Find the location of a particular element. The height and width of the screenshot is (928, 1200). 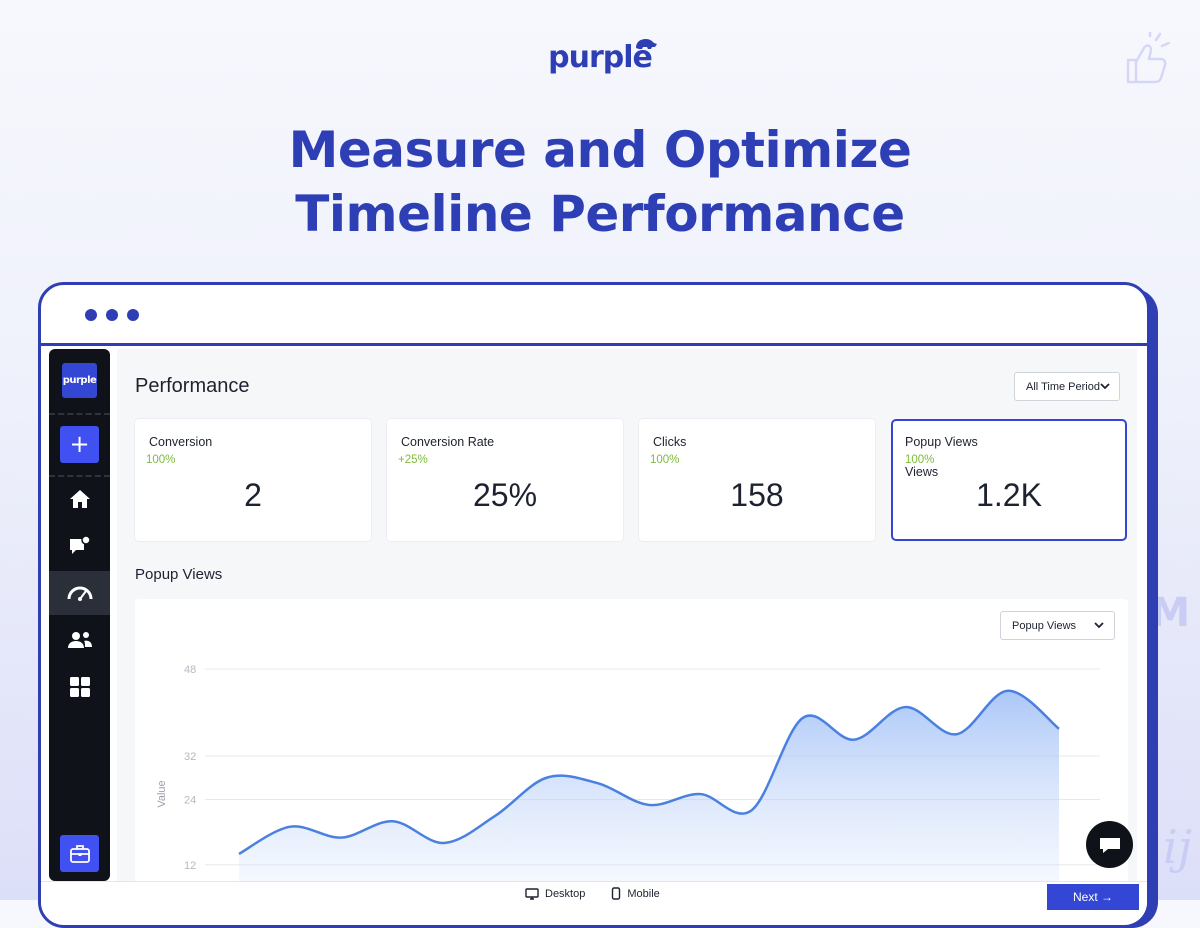

speedometer-icon is located at coordinates (79, 593).